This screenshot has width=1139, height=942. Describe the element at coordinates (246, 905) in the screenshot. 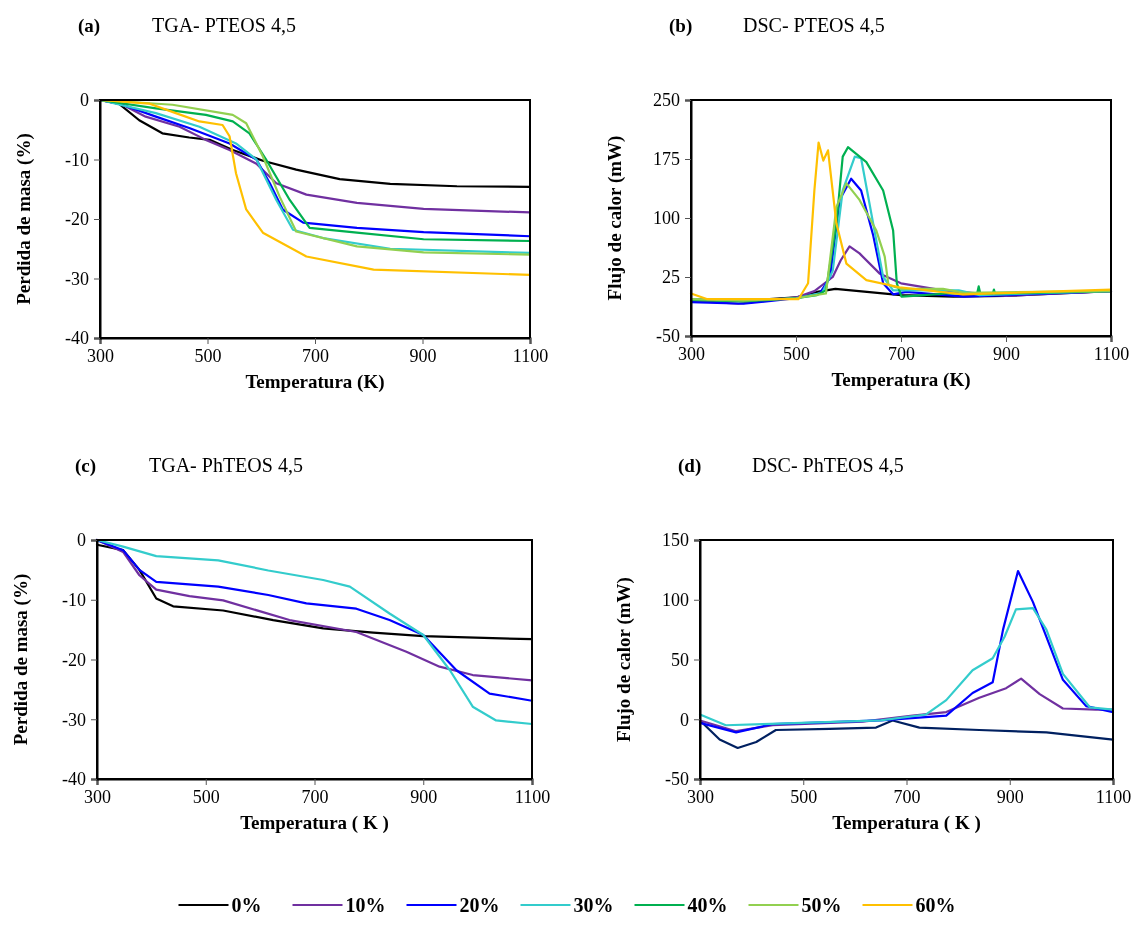

I see `legend-label: 0%` at that location.